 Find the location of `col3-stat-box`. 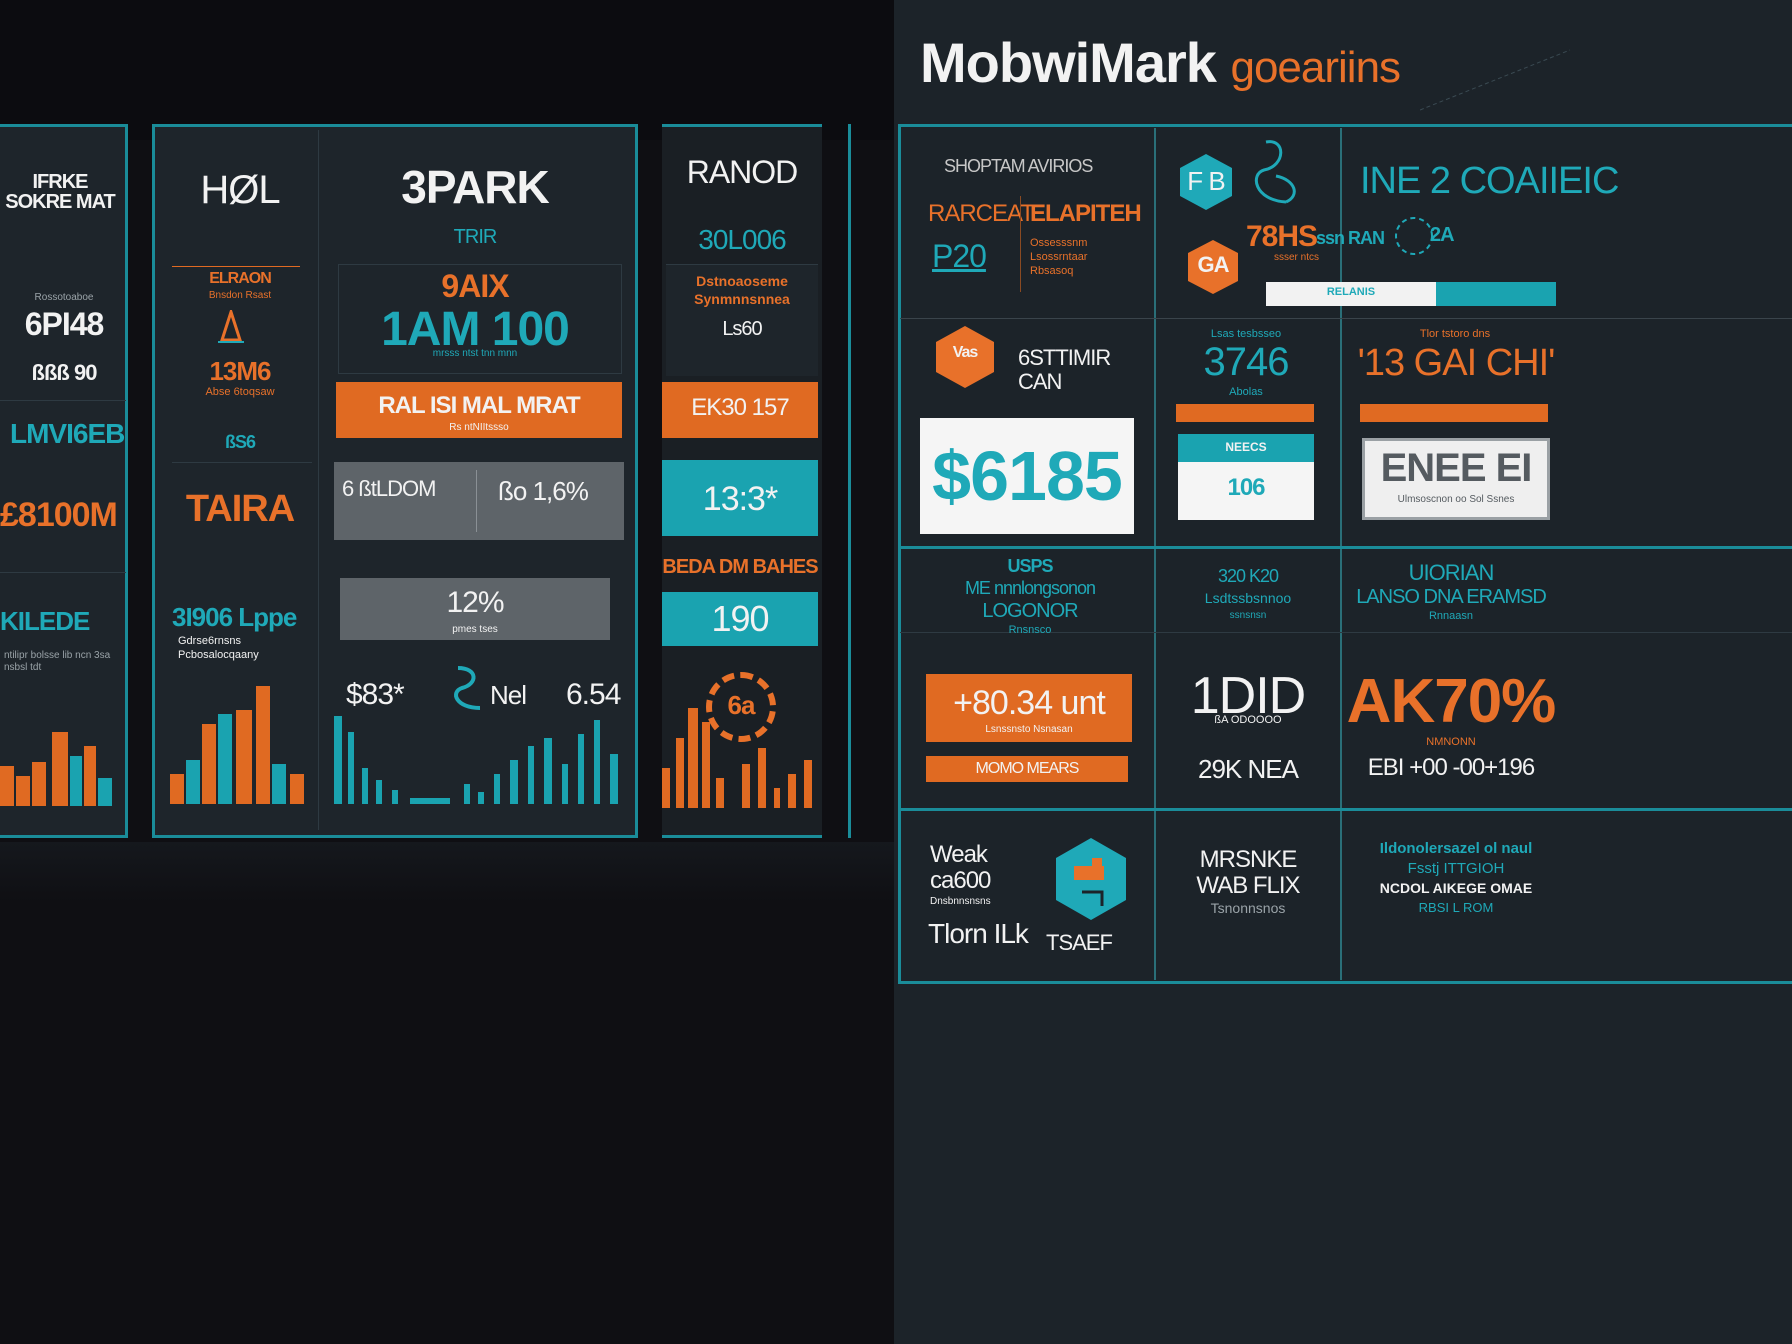

col3-stat-box is located at coordinates (480, 319).